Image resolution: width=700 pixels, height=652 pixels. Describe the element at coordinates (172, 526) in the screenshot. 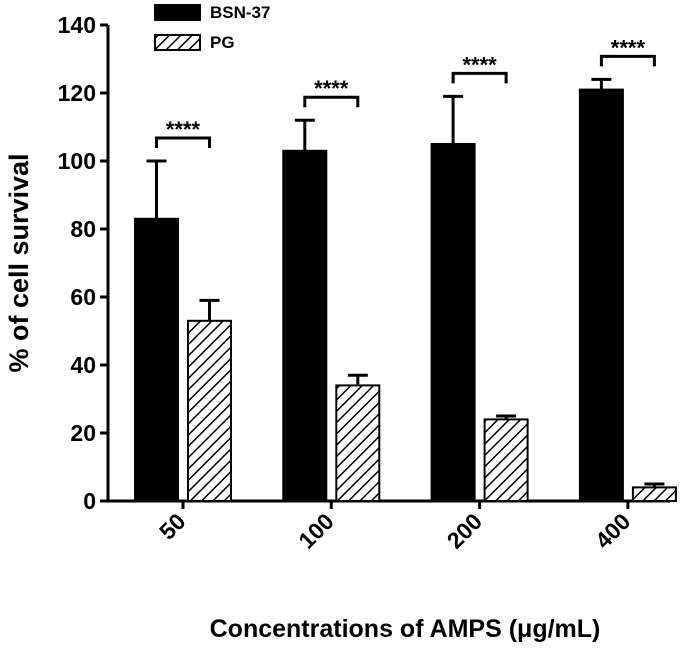

I see `x-tick-label: 50` at that location.